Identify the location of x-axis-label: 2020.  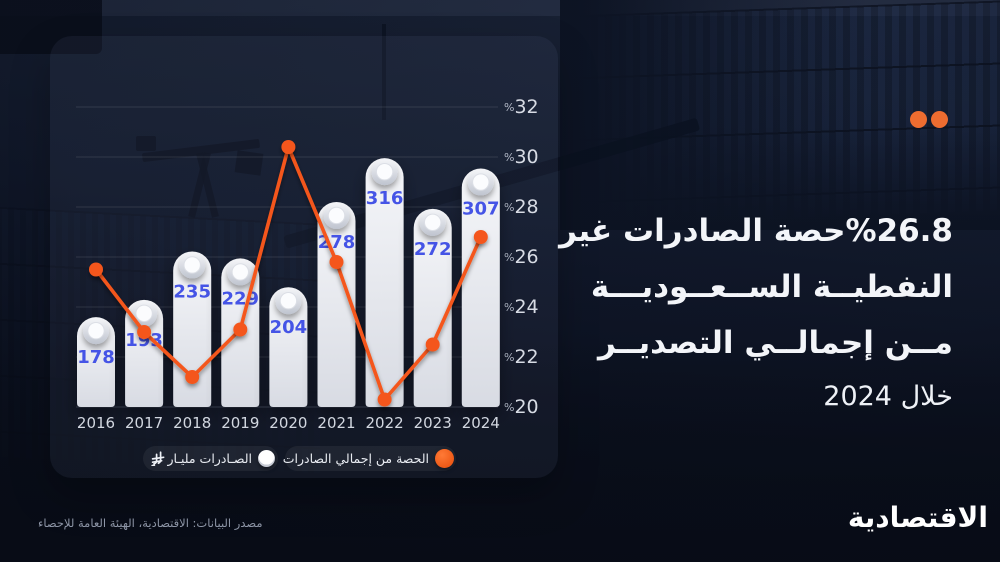
(288, 423).